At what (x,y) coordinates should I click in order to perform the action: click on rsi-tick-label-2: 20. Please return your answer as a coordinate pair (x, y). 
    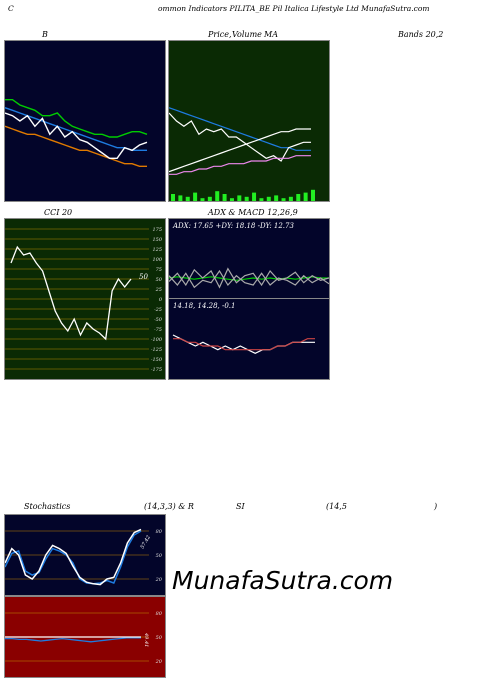
    Looking at the image, I should click on (159, 662).